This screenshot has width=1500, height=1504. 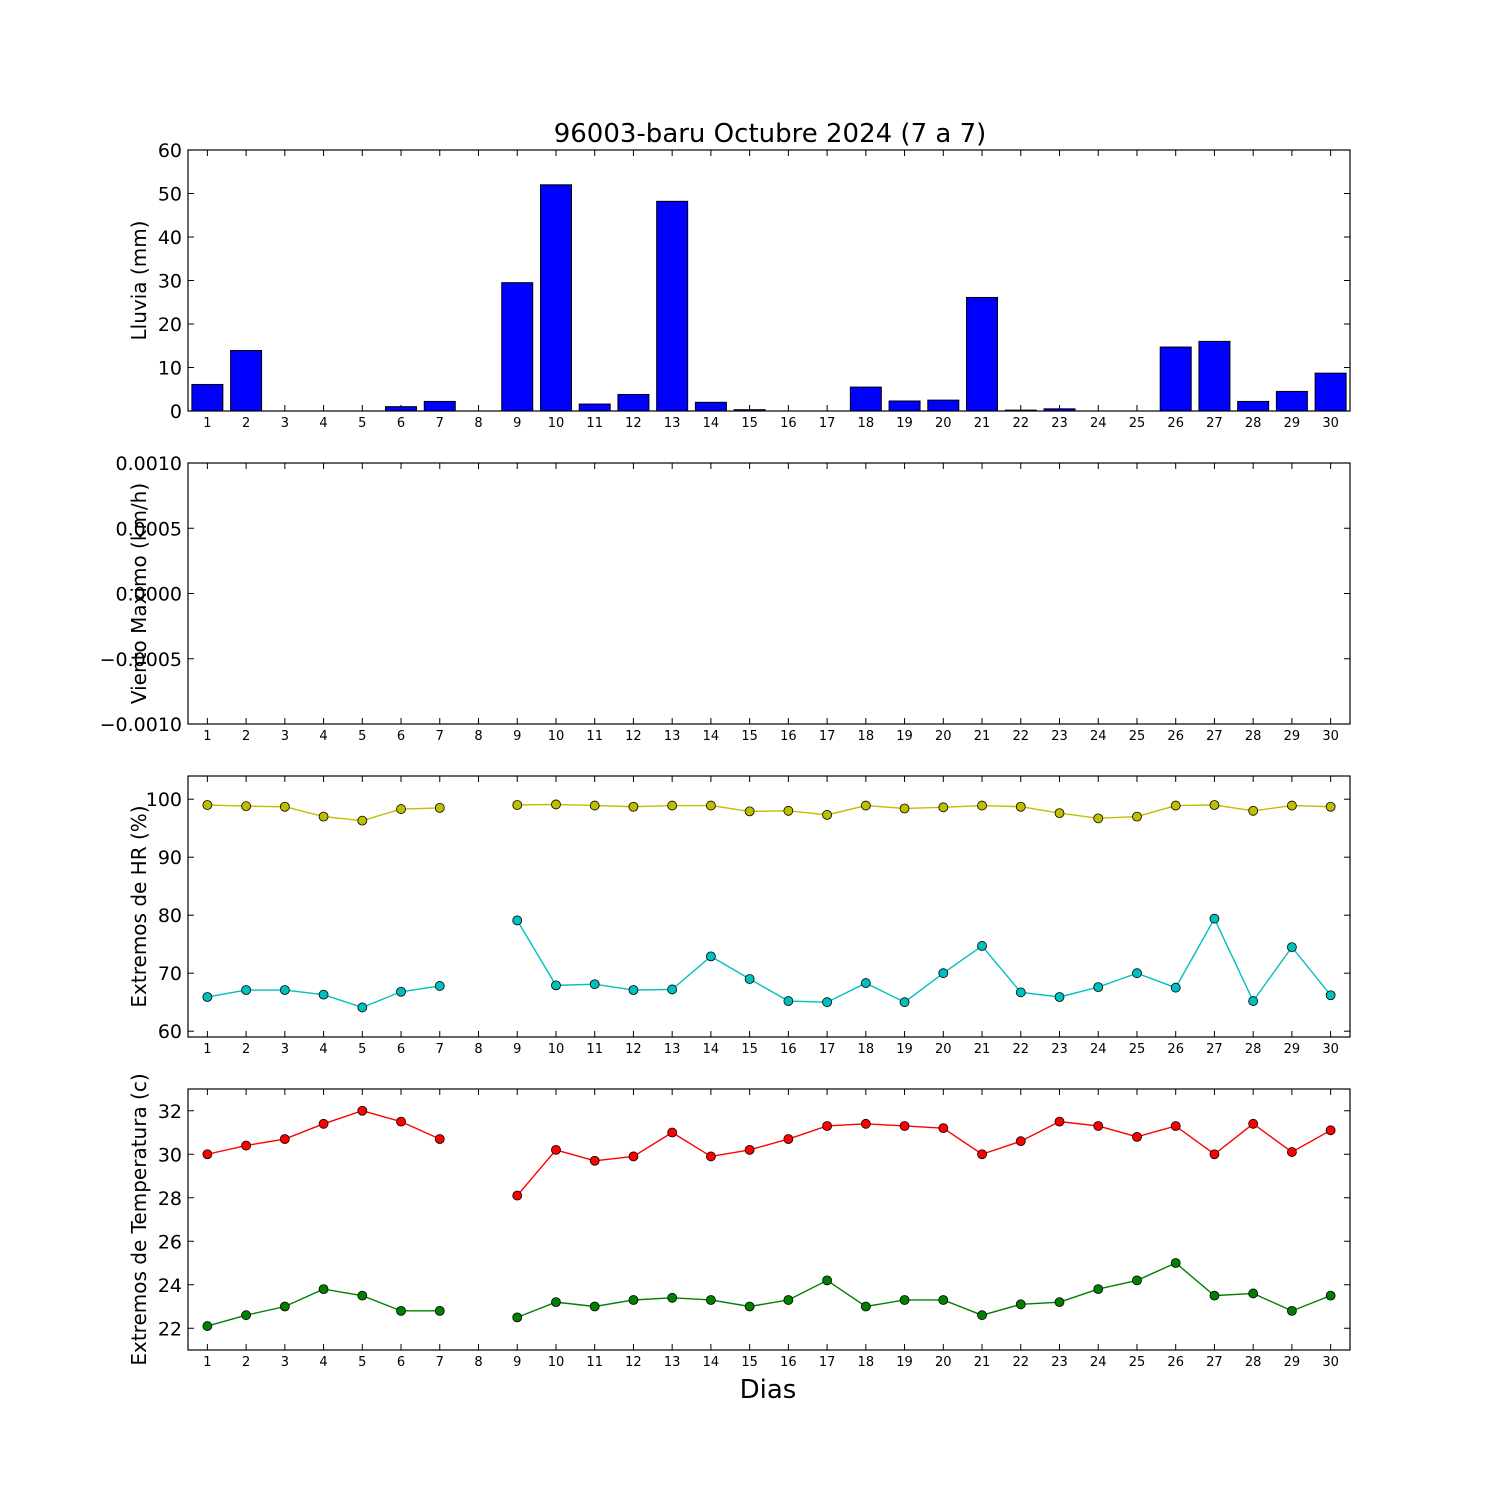 I want to click on plot-frame, so click(x=769, y=1219).